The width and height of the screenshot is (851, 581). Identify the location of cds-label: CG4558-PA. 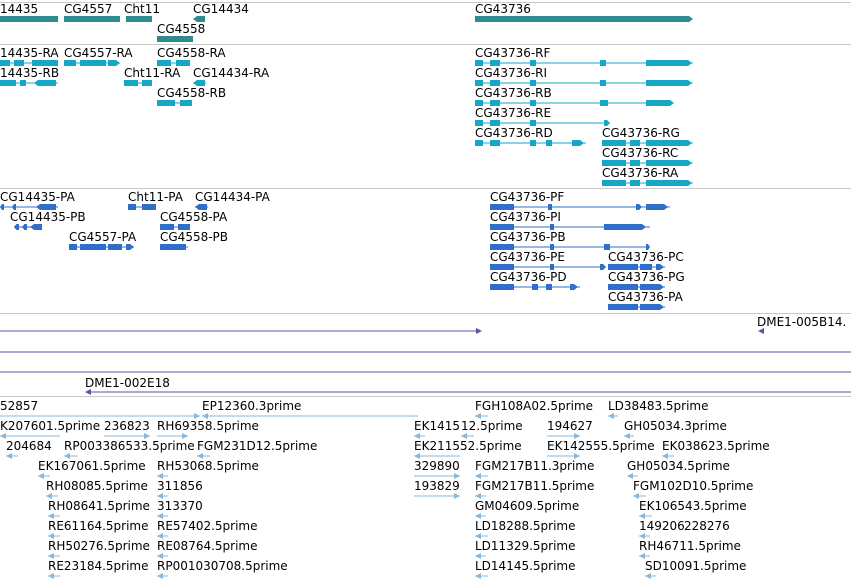
(194, 217).